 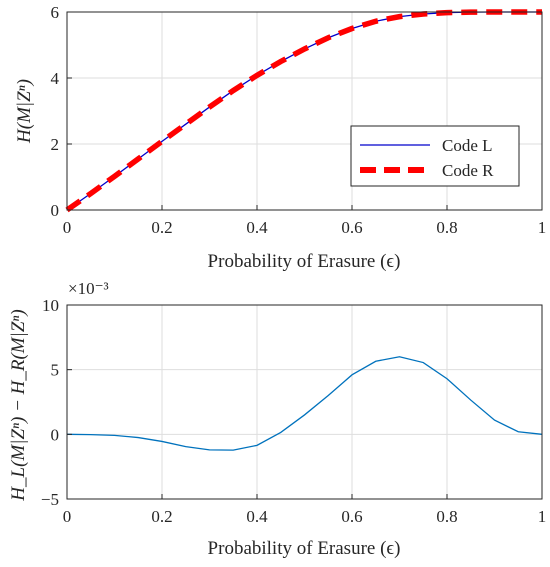 I want to click on legend-label-code-r: Code R, so click(x=468, y=170).